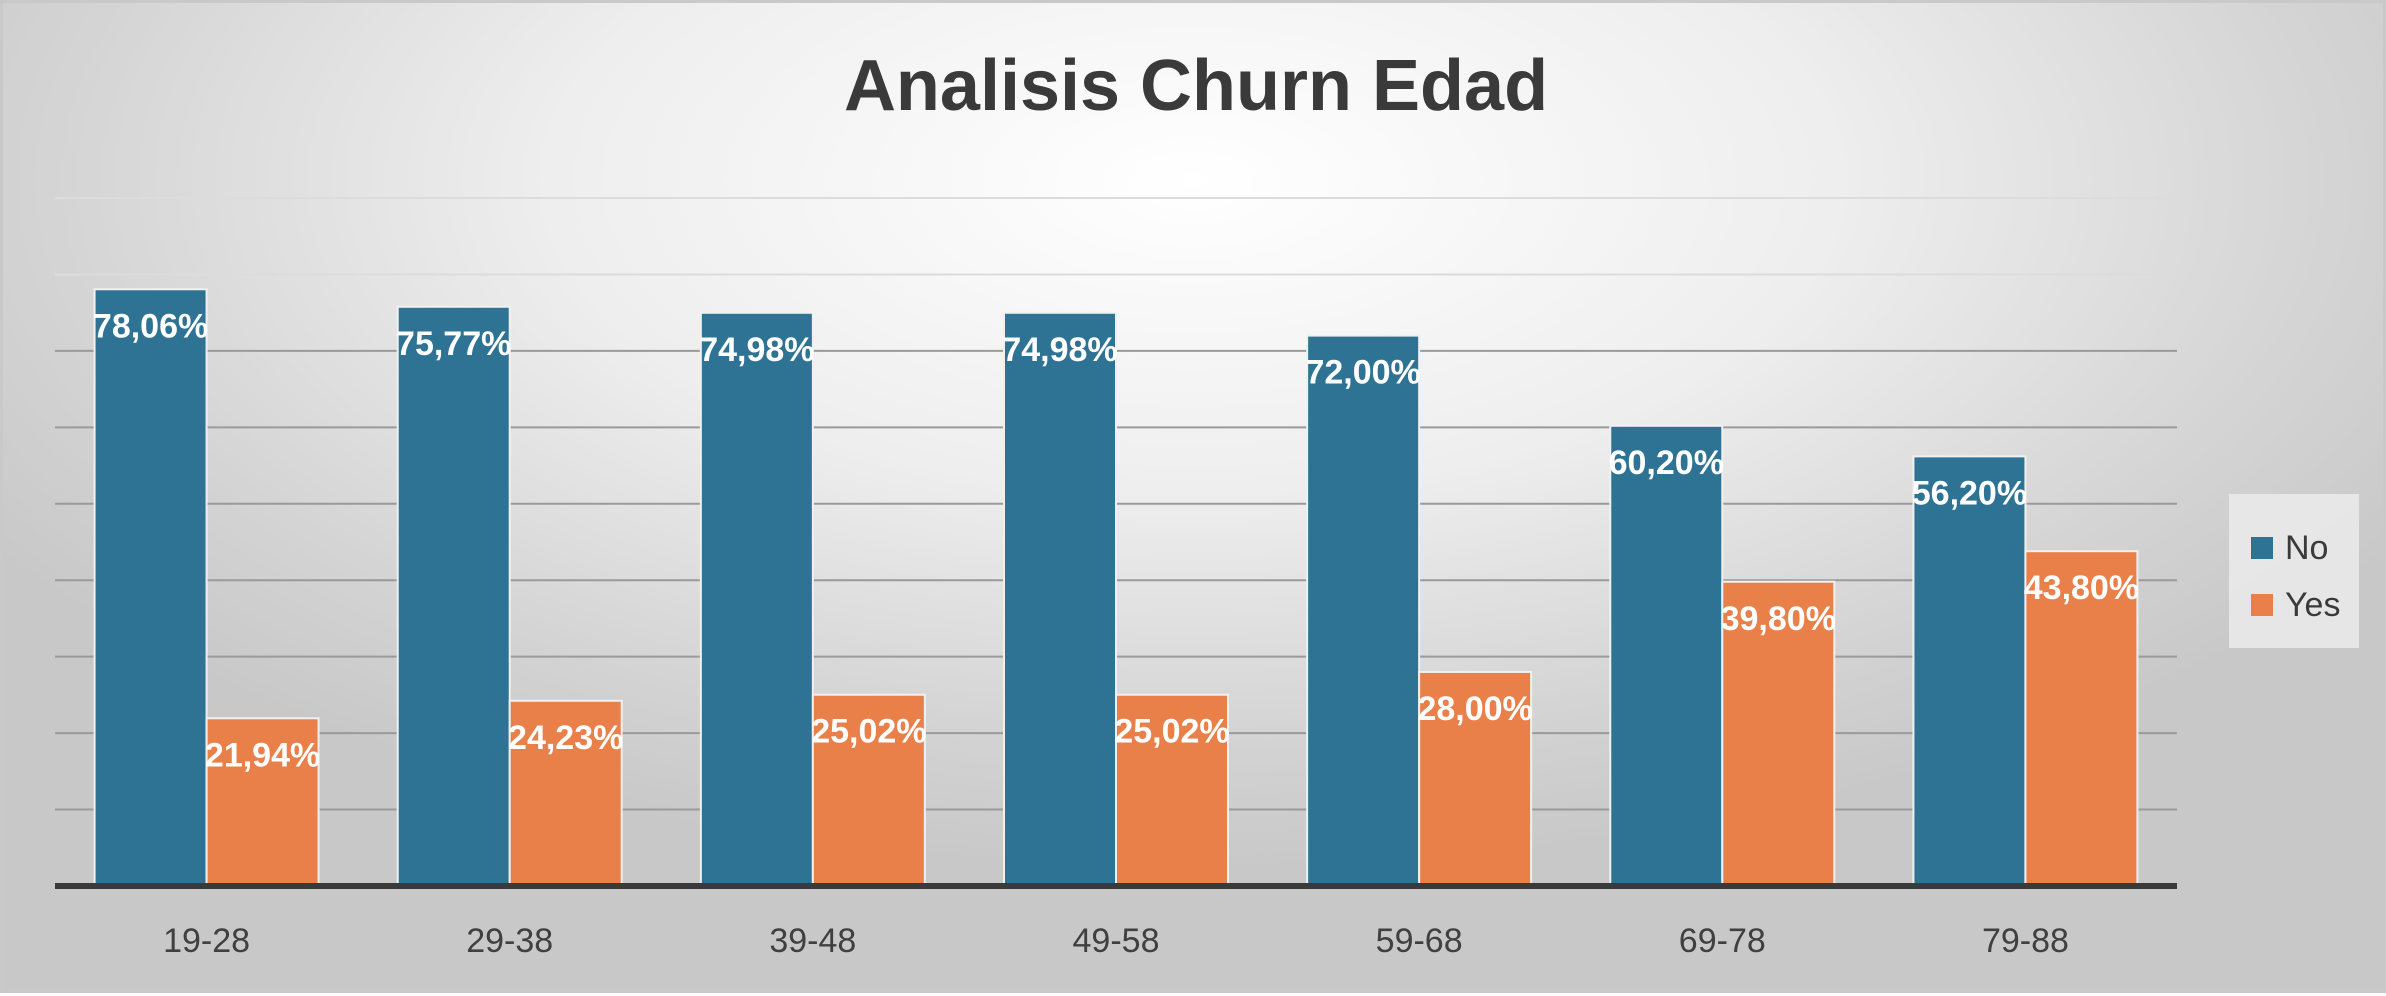  What do you see at coordinates (1362, 373) in the screenshot?
I see `data-label: 72,00%` at bounding box center [1362, 373].